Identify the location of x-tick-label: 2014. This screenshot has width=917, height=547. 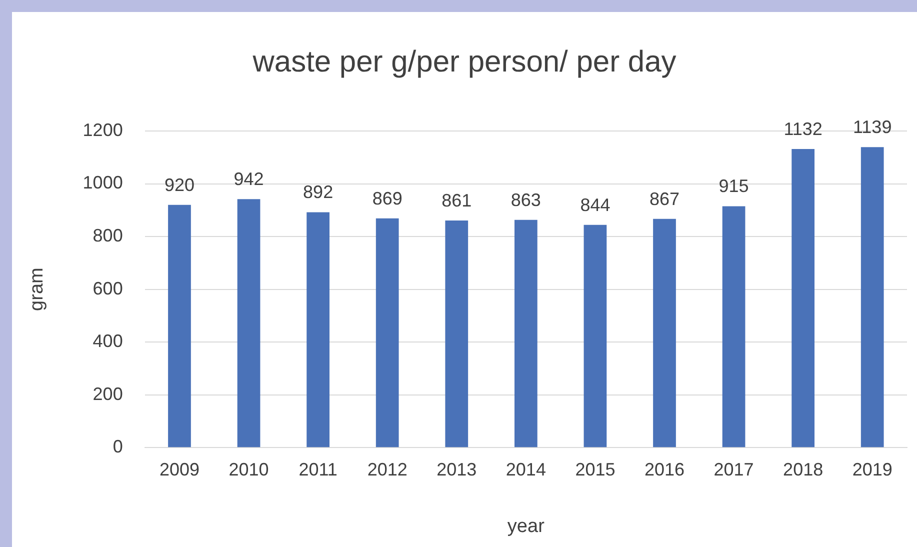
(526, 469).